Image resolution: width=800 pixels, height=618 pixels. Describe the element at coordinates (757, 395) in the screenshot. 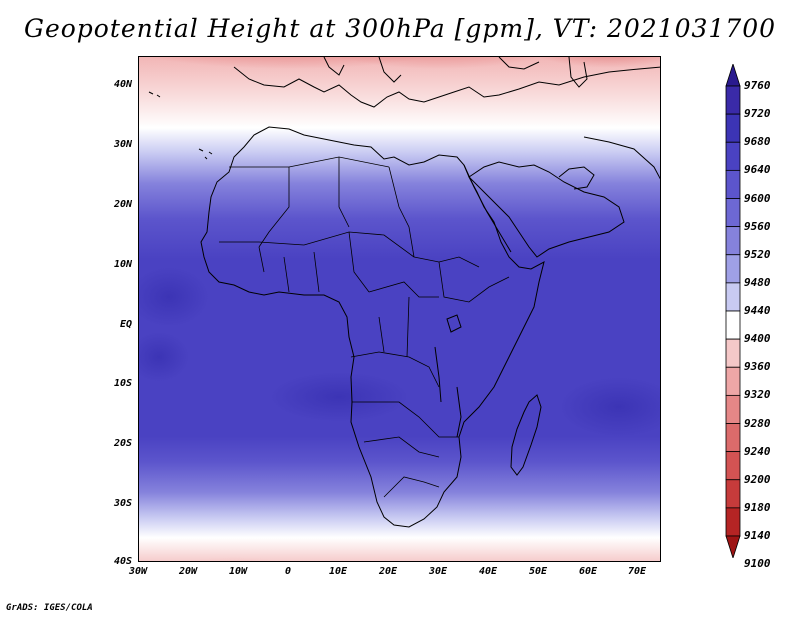

I see `colorbar-label: 9320` at that location.